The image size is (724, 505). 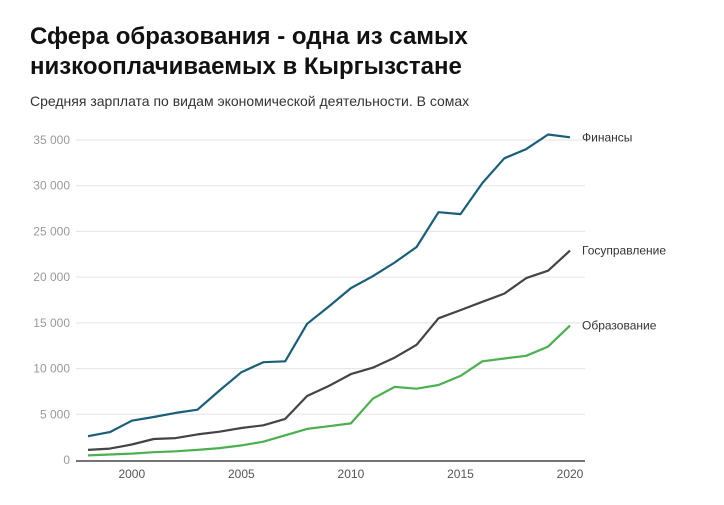 What do you see at coordinates (51, 231) in the screenshot?
I see `y-tick-label: 25 000` at bounding box center [51, 231].